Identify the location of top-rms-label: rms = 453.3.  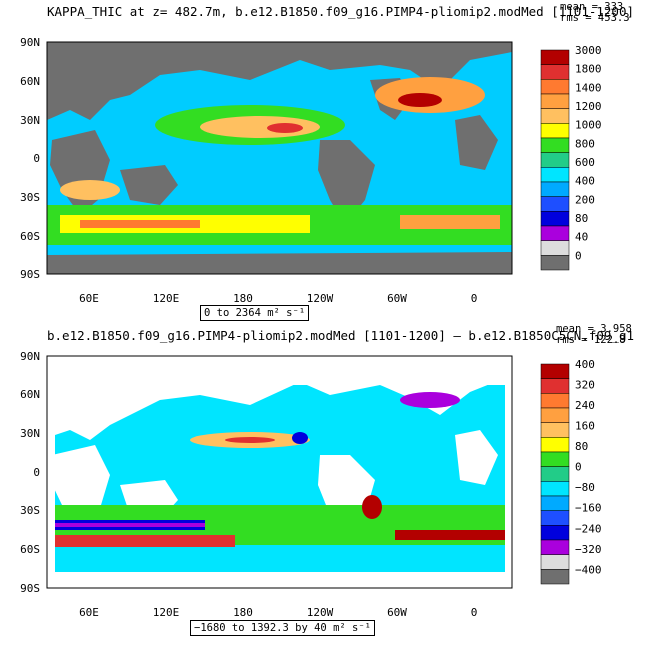
(595, 18).